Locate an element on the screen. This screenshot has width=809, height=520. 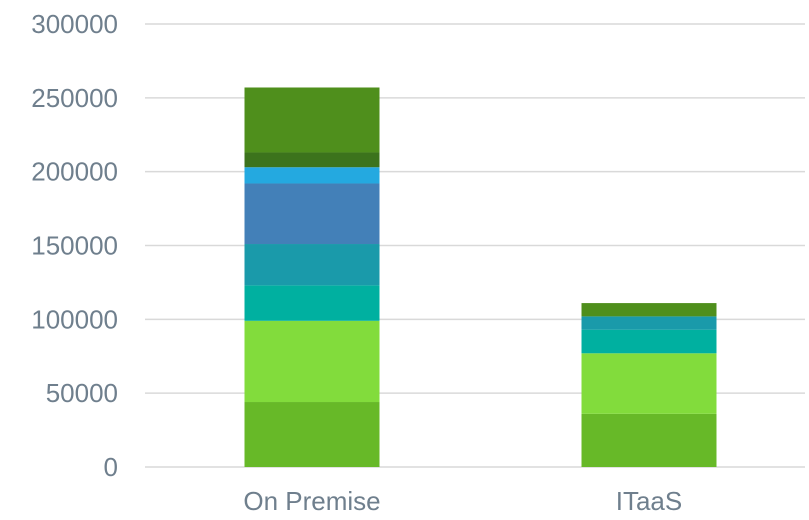
y-tick-label: 200000 is located at coordinates (74, 172).